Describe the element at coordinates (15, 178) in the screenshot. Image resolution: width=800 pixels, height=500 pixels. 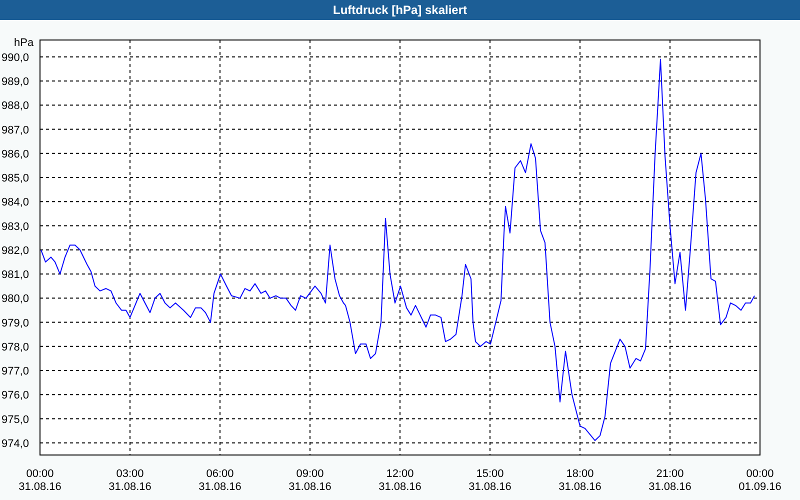
I see `y-tick-label: 985,0` at that location.